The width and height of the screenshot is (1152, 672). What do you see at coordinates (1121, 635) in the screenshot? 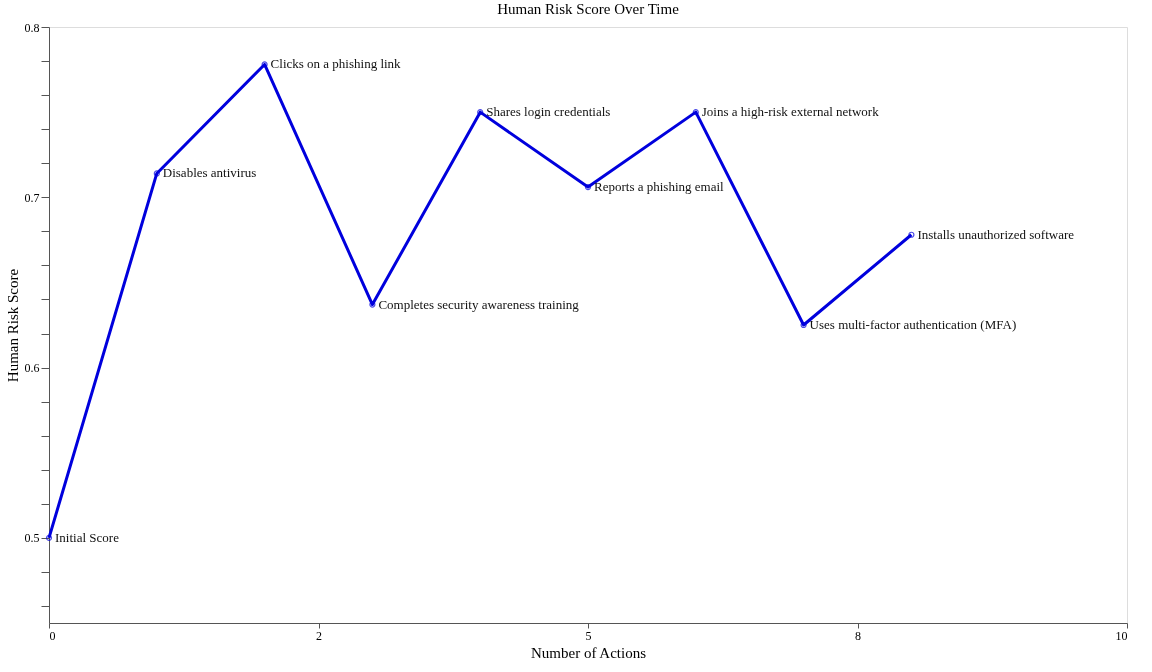
I see `x-tick-label: 10` at bounding box center [1121, 635].